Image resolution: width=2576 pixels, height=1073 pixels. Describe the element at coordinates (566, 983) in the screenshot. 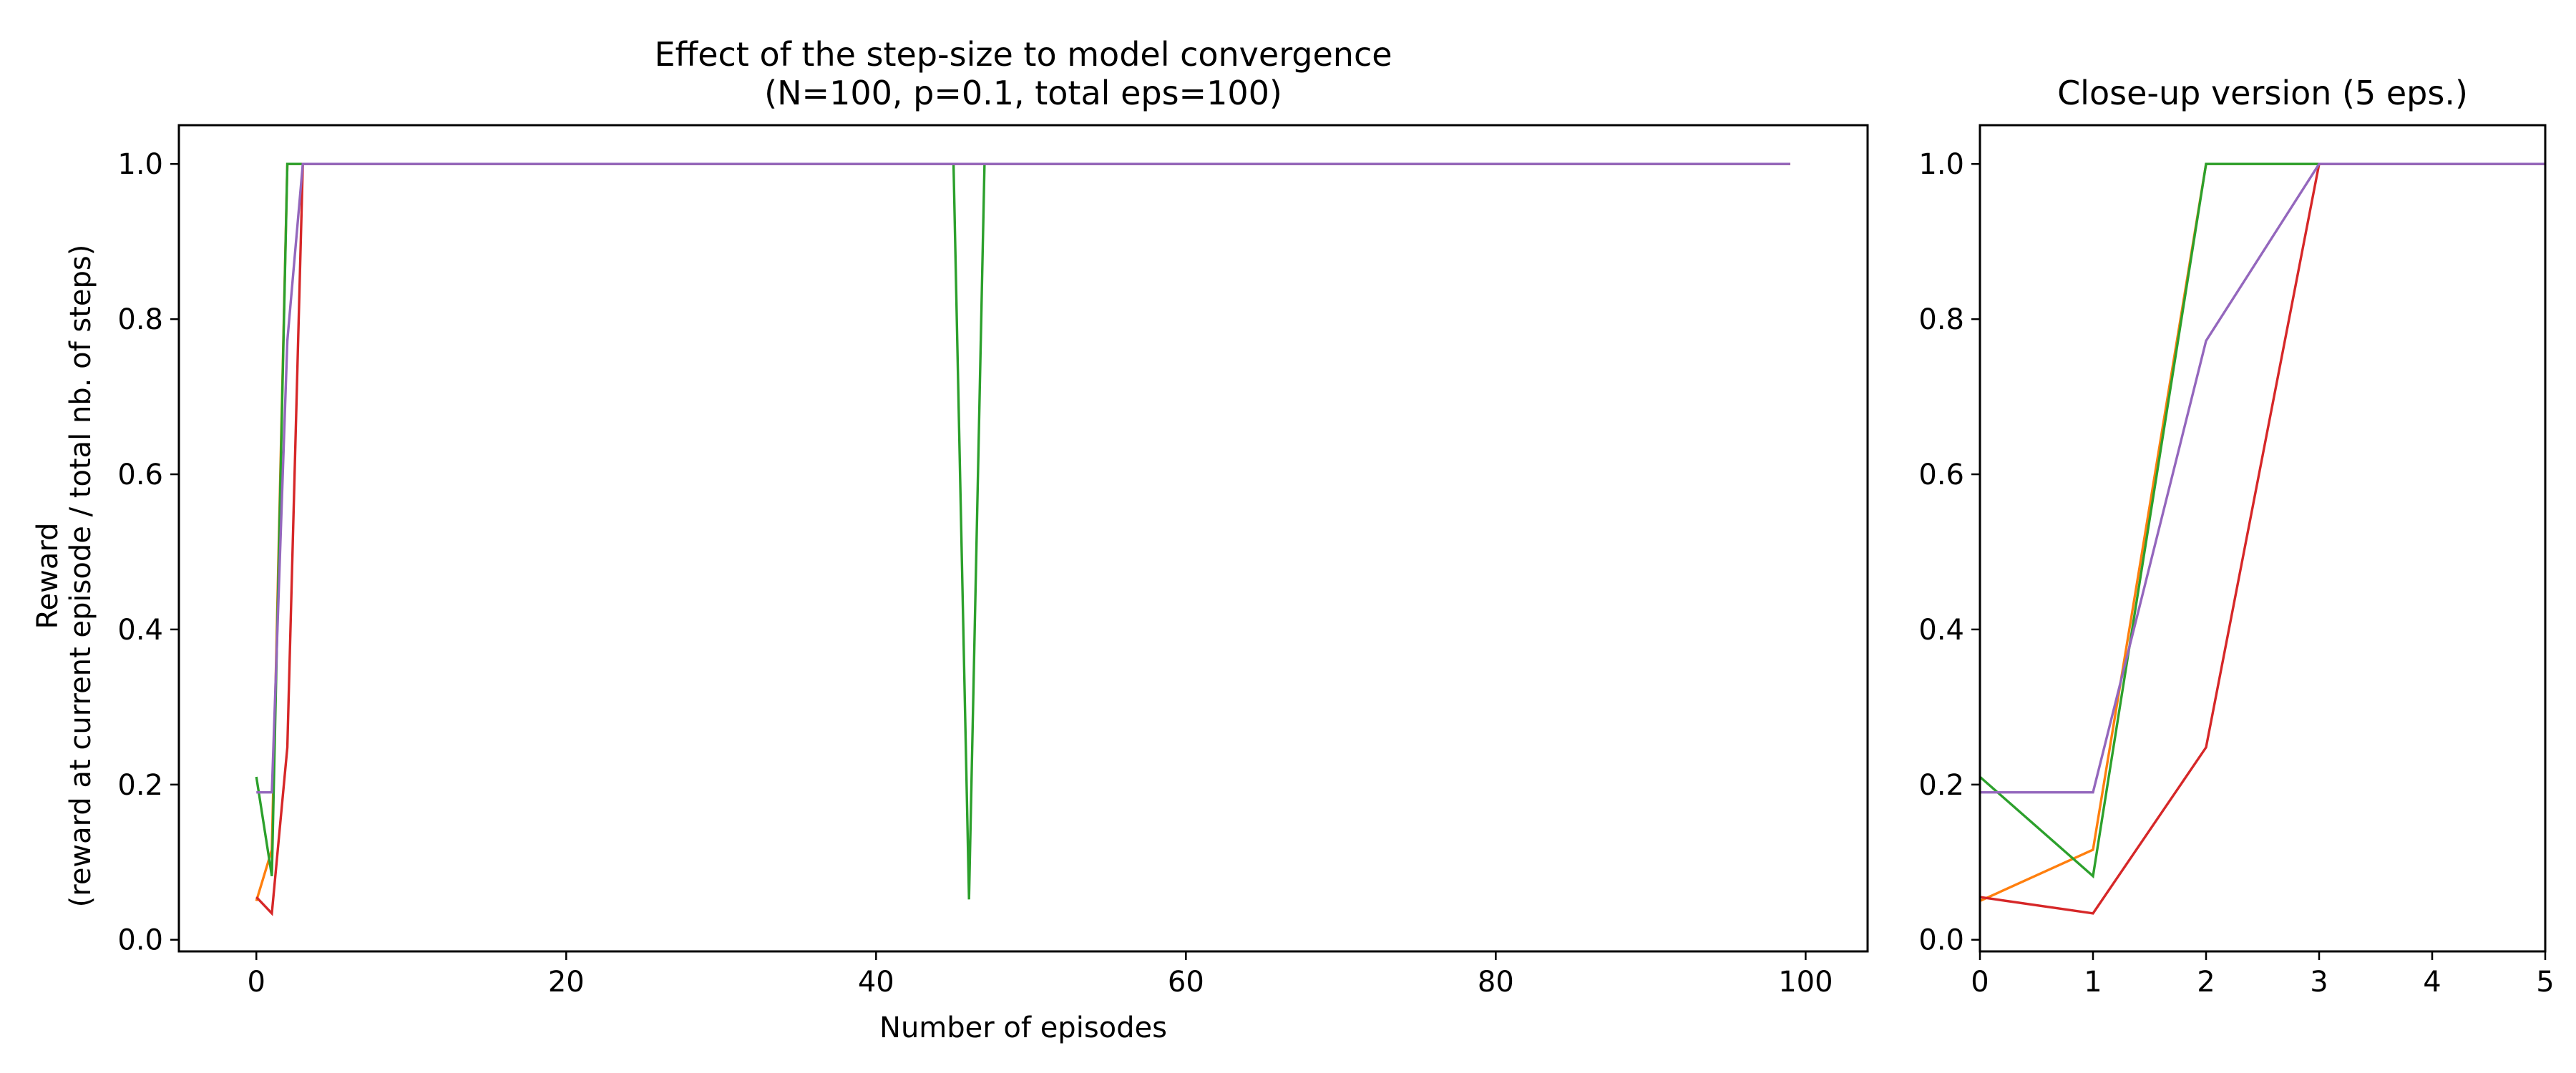

I see `main-chart-x-tick-label: 20` at that location.